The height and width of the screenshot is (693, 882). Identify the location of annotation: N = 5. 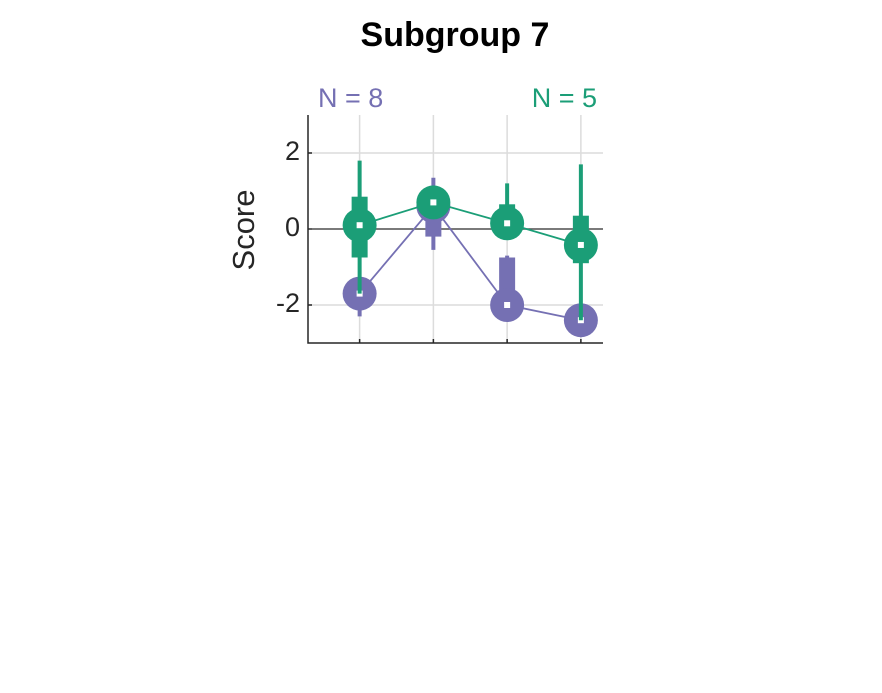
(564, 98).